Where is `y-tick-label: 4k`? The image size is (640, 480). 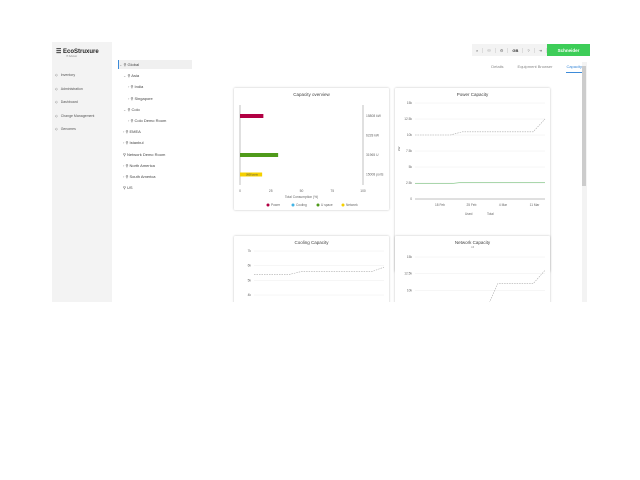 y-tick-label: 4k is located at coordinates (250, 295).